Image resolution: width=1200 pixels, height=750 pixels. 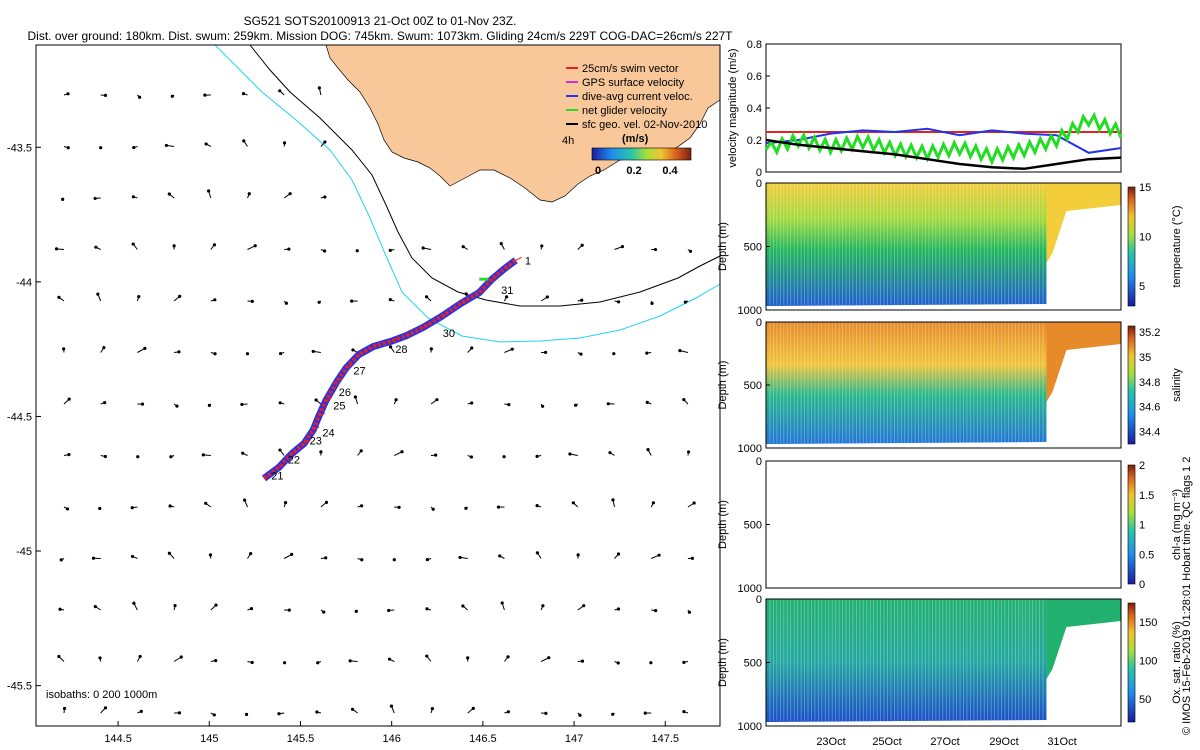 What do you see at coordinates (401, 350) in the screenshot?
I see `day-label: 28` at bounding box center [401, 350].